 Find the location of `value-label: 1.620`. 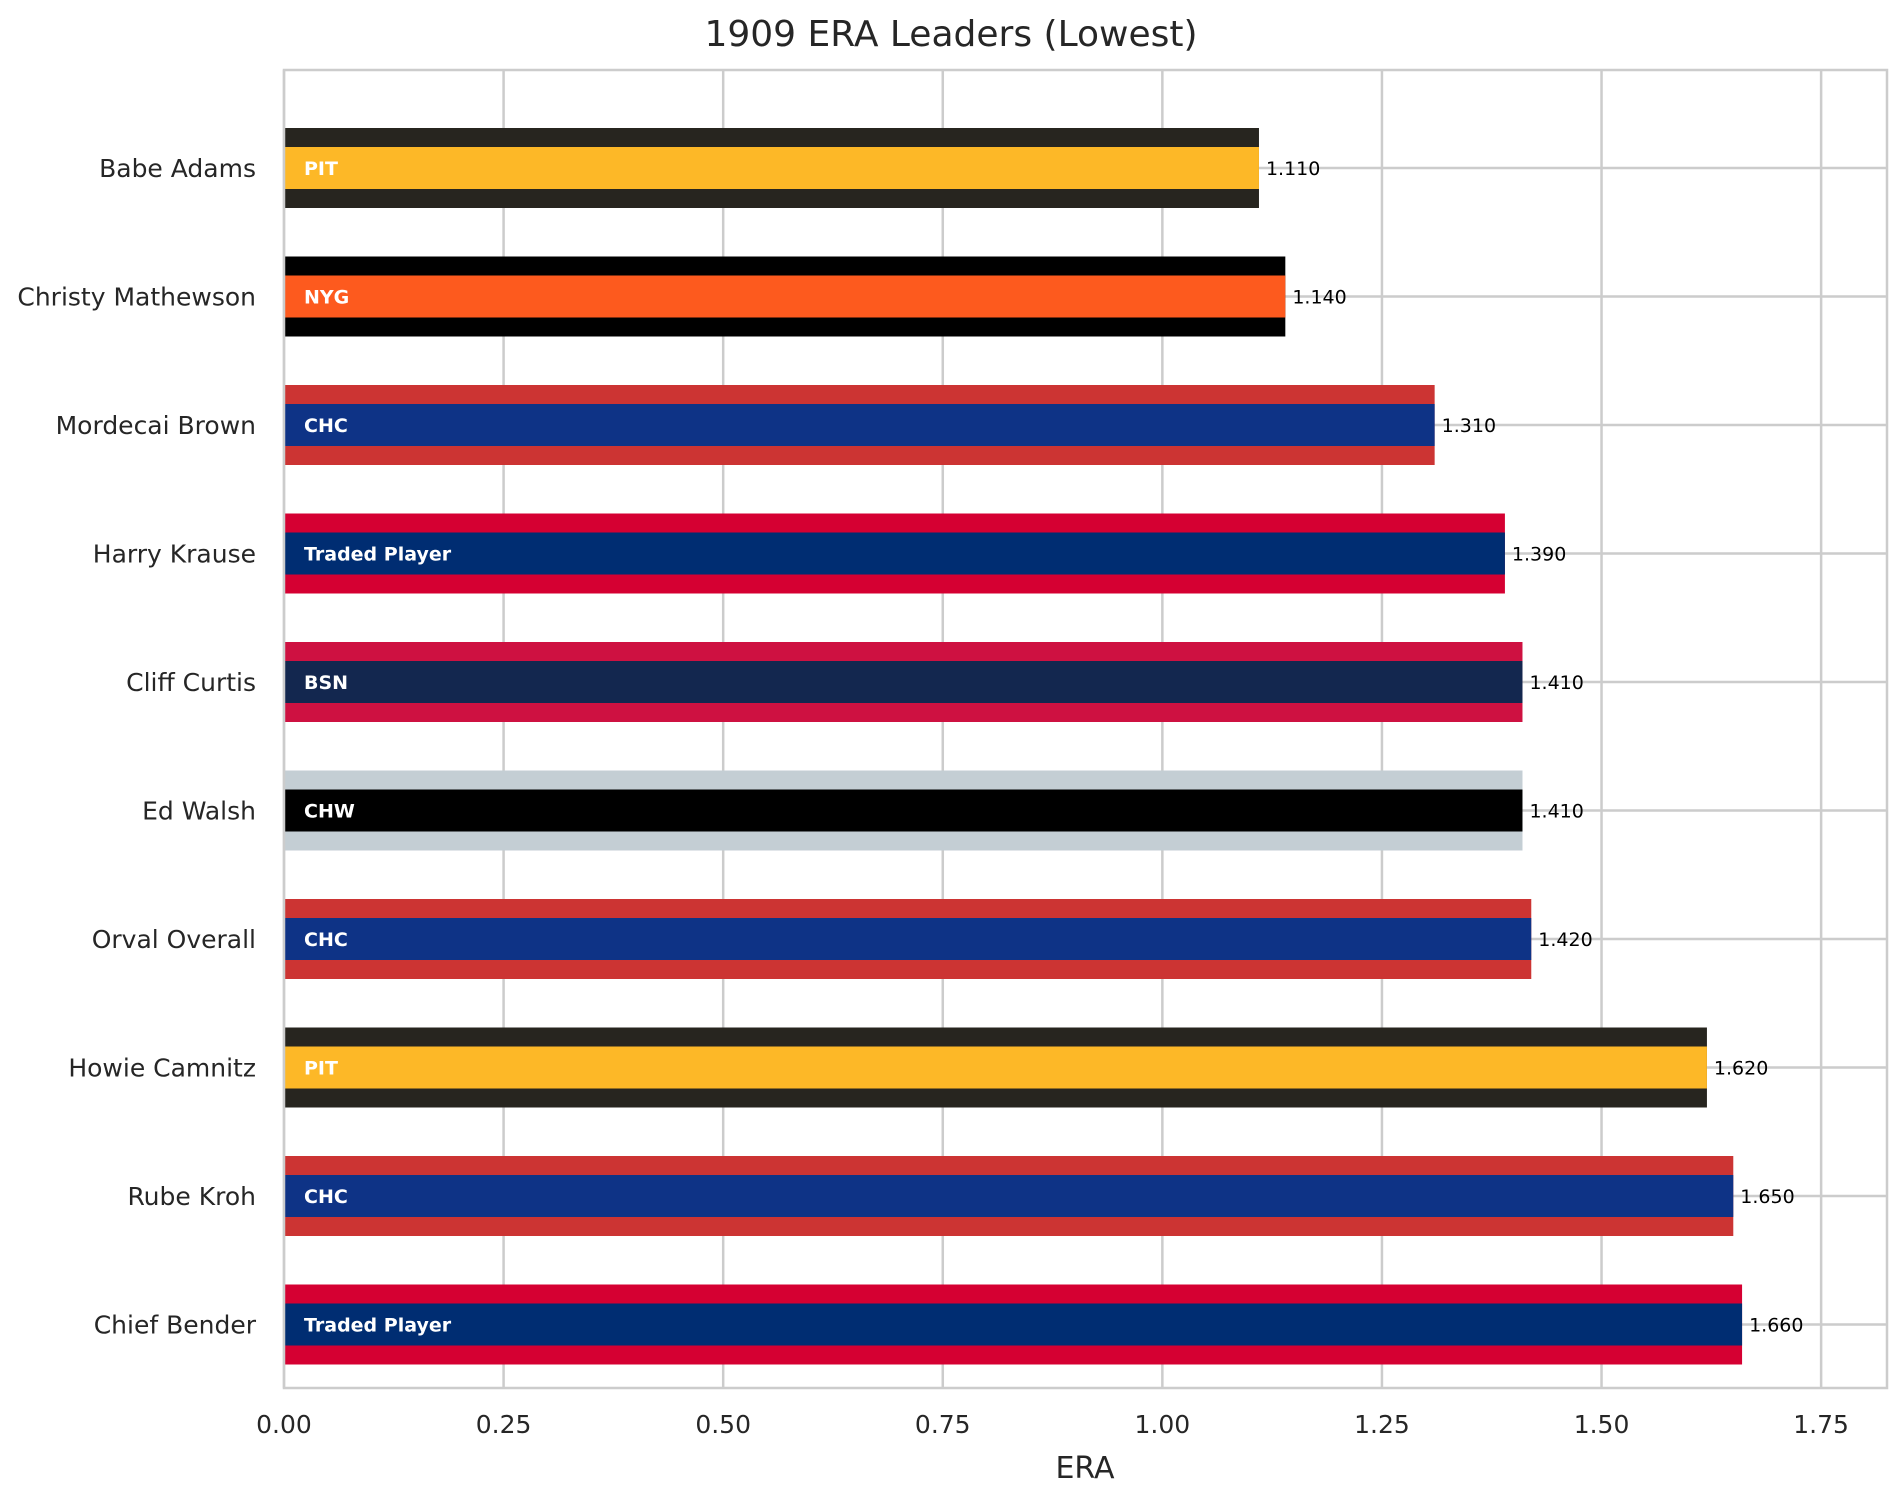

value-label: 1.620 is located at coordinates (1741, 1069).